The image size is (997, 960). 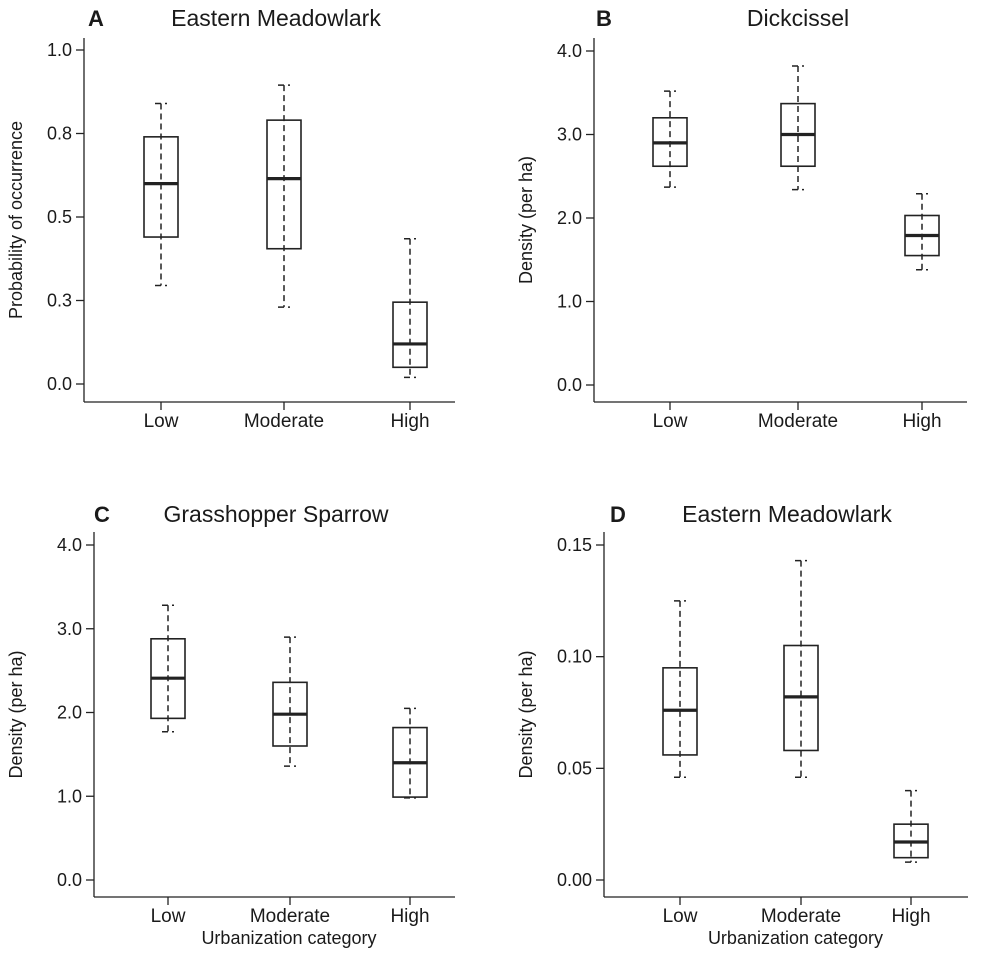 What do you see at coordinates (59, 301) in the screenshot?
I see `y-tick-label: 0.3` at bounding box center [59, 301].